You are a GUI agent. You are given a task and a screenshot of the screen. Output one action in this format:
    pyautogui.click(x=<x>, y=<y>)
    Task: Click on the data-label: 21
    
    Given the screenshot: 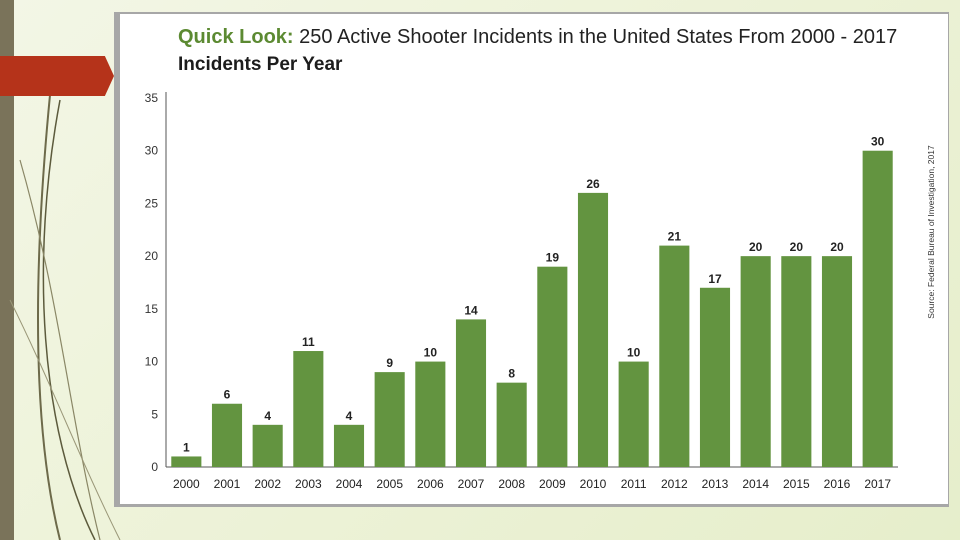 What is the action you would take?
    pyautogui.click(x=675, y=237)
    